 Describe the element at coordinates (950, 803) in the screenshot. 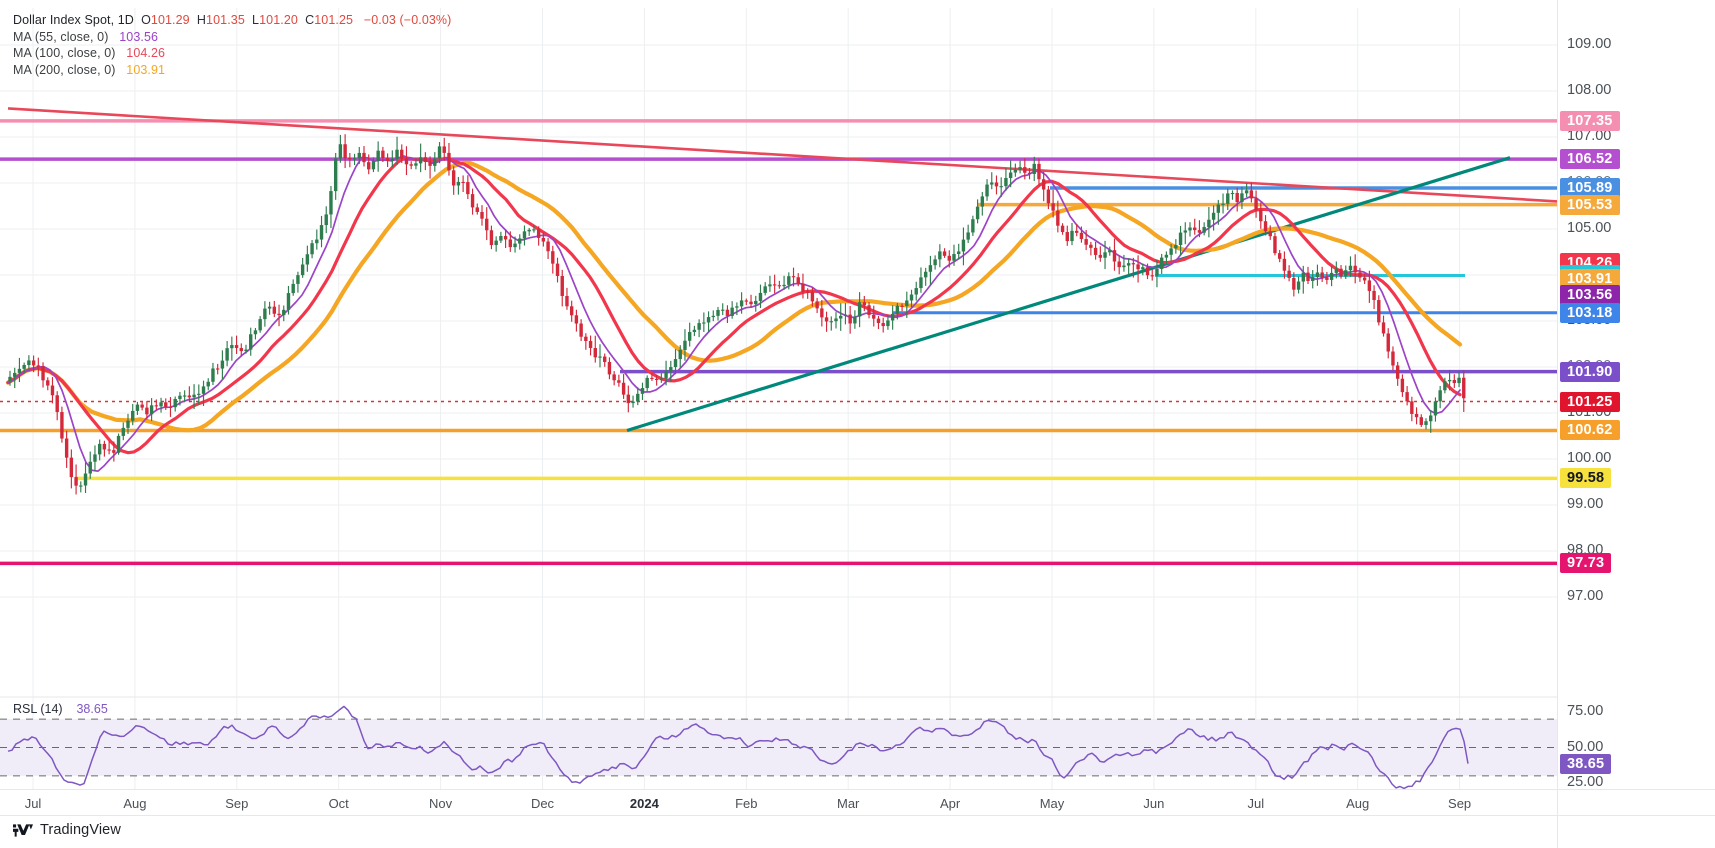

I see `time-axis-tick: Apr` at that location.